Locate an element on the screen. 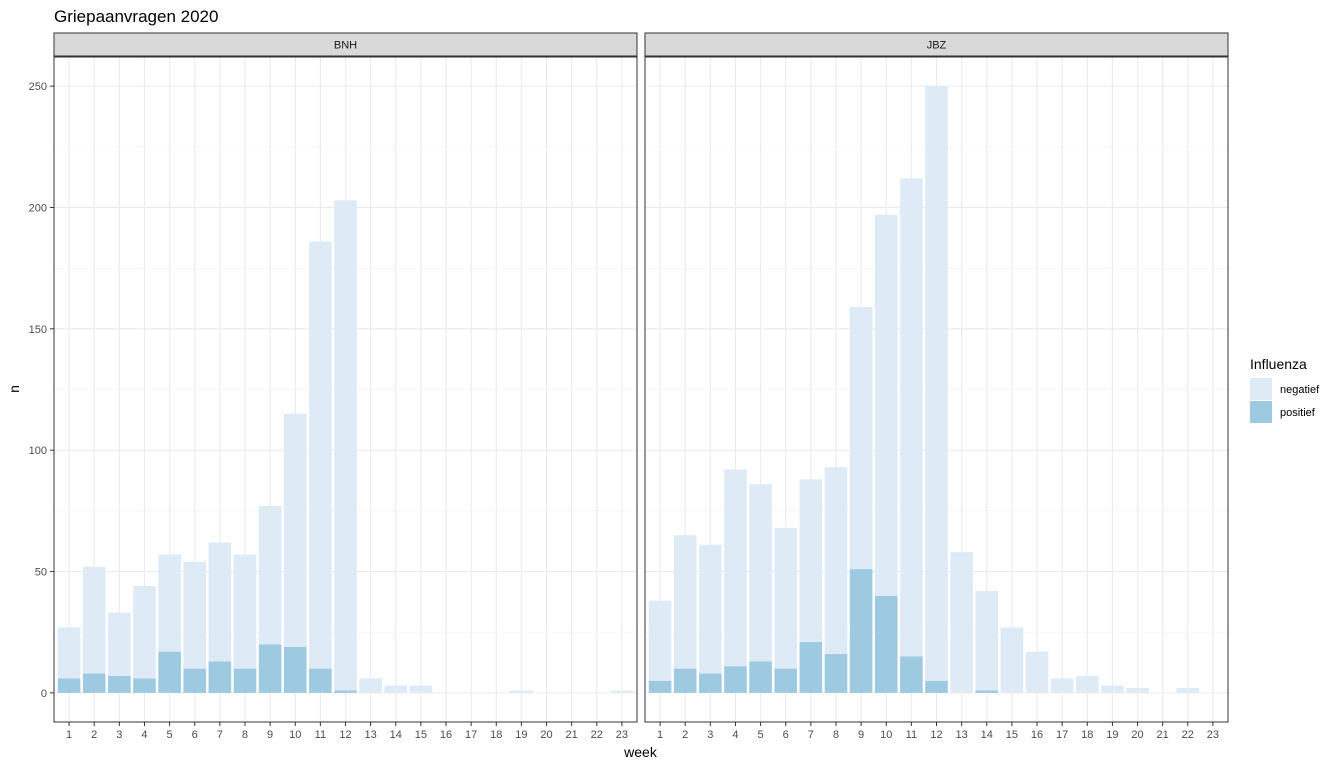 This screenshot has width=1339, height=767. x-tick-label: 11 is located at coordinates (320, 735).